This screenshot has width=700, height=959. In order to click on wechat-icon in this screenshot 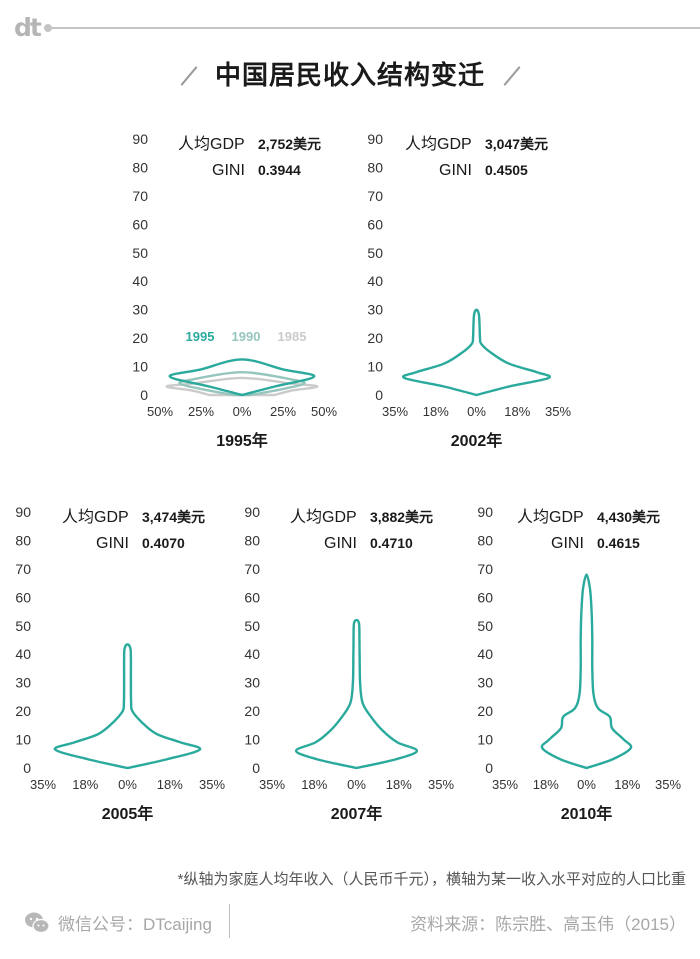, I will do `click(37, 923)`.